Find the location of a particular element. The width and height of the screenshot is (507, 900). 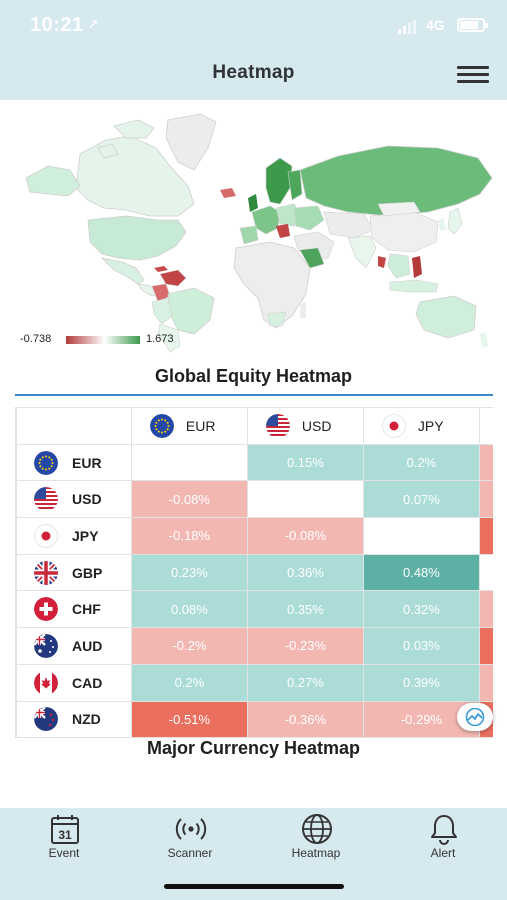

heatmap-cell: -0.03% is located at coordinates (485, 682).